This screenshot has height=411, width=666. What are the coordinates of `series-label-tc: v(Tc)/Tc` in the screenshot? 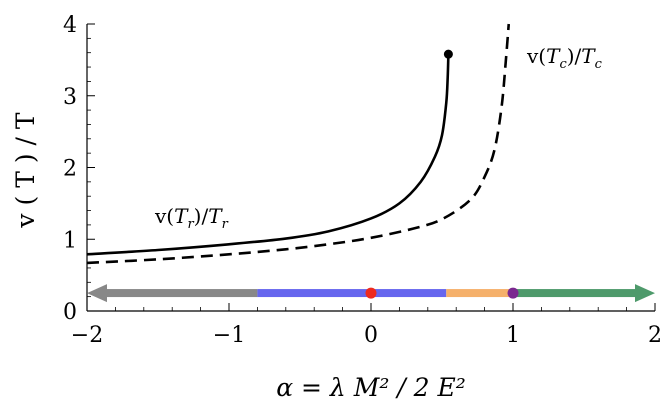 It's located at (564, 58).